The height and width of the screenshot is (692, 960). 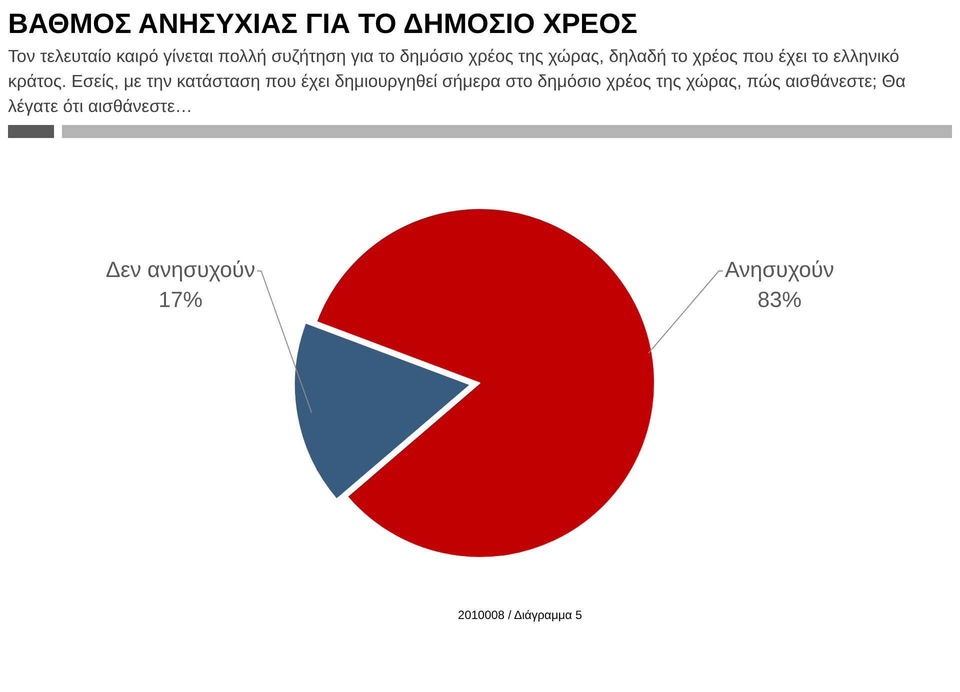 What do you see at coordinates (779, 299) in the screenshot?
I see `data-label: 83%` at bounding box center [779, 299].